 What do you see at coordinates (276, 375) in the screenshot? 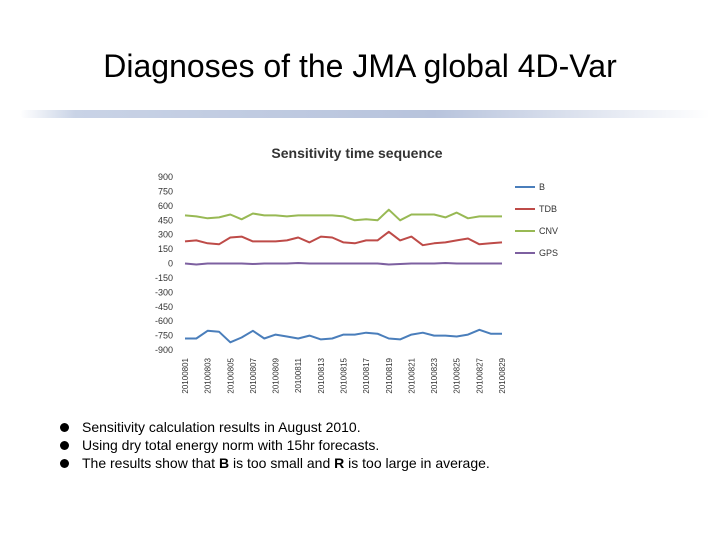
I see `x-tick-label: 20100809` at bounding box center [276, 375].